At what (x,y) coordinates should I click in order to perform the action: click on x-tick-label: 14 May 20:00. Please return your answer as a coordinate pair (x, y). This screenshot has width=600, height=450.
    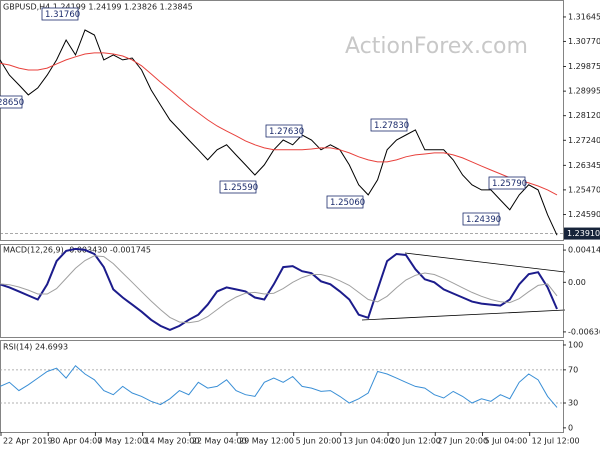
    Looking at the image, I should click on (172, 441).